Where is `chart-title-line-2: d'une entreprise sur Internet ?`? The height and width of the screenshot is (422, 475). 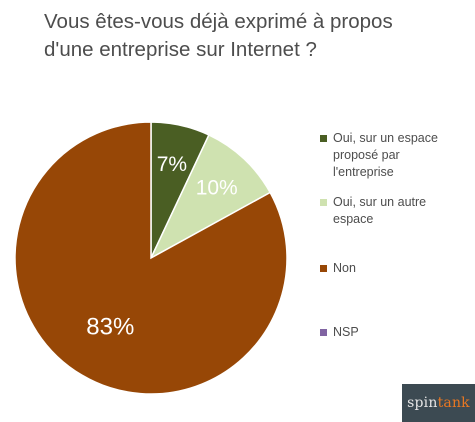
chart-title-line-2: d'une entreprise sur Internet ? is located at coordinates (180, 49).